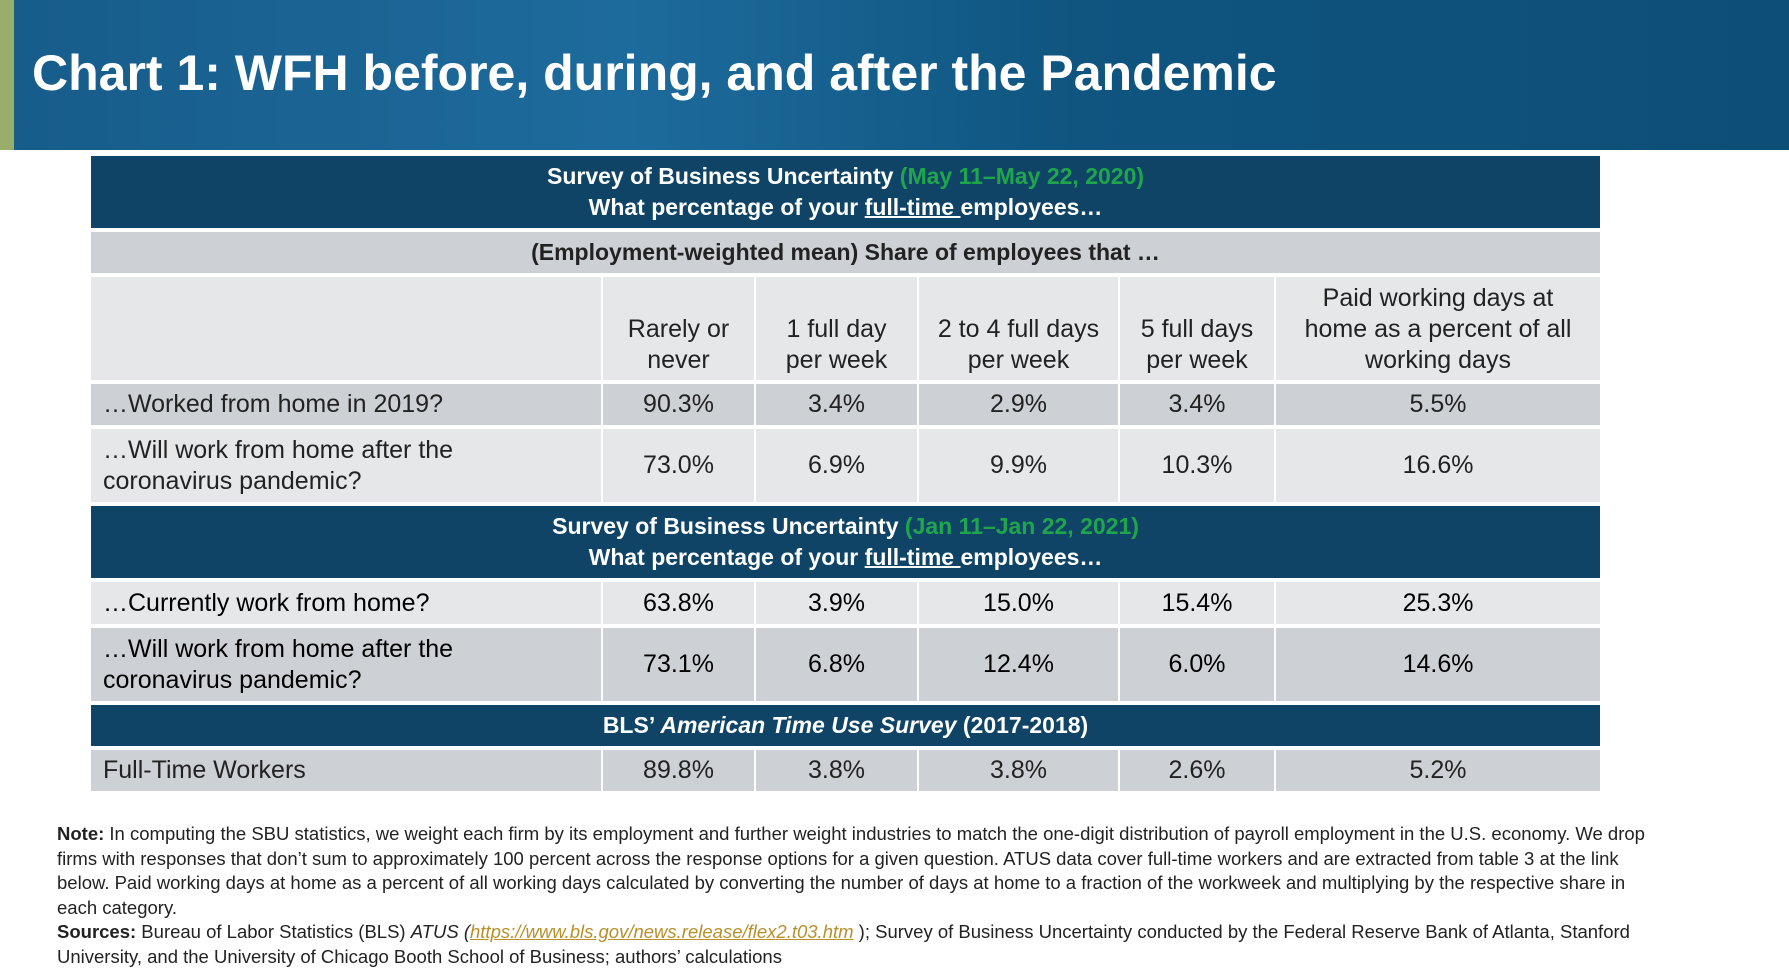 The image size is (1789, 976). Describe the element at coordinates (1196, 328) in the screenshot. I see `col-header-5-days: 5 full days per week` at that location.